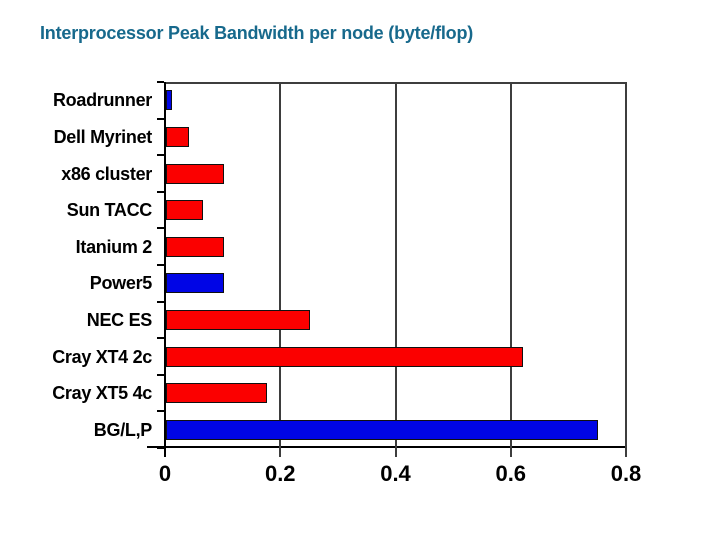 Image resolution: width=720 pixels, height=540 pixels. Describe the element at coordinates (123, 429) in the screenshot. I see `category-label-bg-l-p: BG/L,P` at that location.